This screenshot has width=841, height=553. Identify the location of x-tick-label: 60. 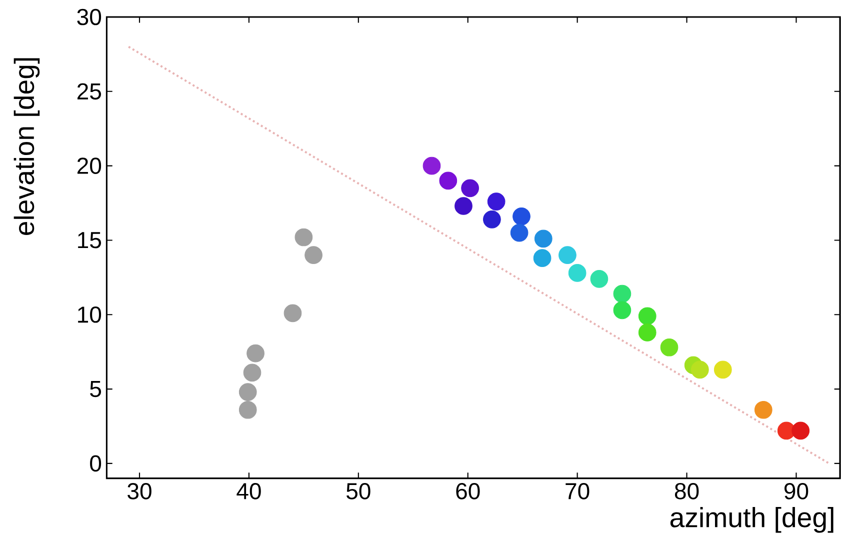
(468, 491).